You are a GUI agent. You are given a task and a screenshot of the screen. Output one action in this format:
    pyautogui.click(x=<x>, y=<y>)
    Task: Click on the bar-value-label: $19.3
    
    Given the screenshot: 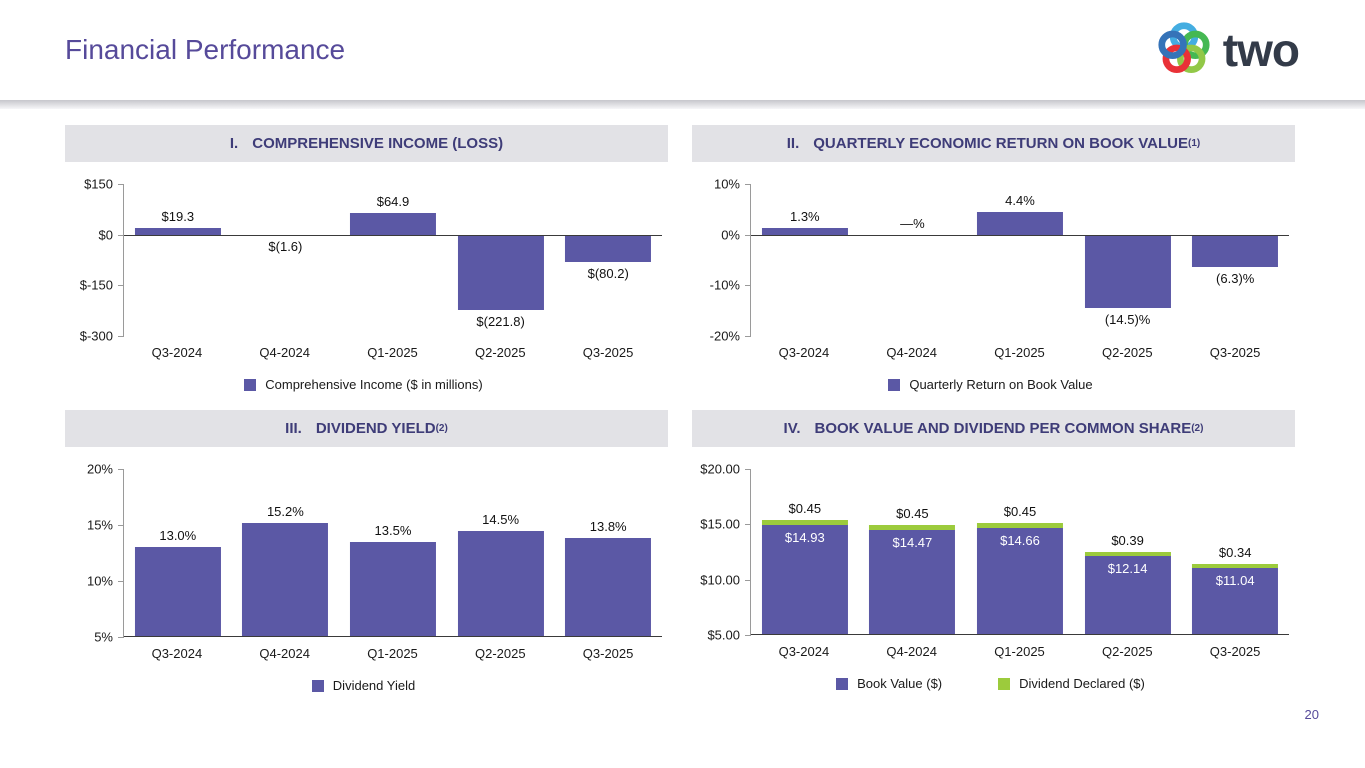 What is the action you would take?
    pyautogui.click(x=178, y=217)
    